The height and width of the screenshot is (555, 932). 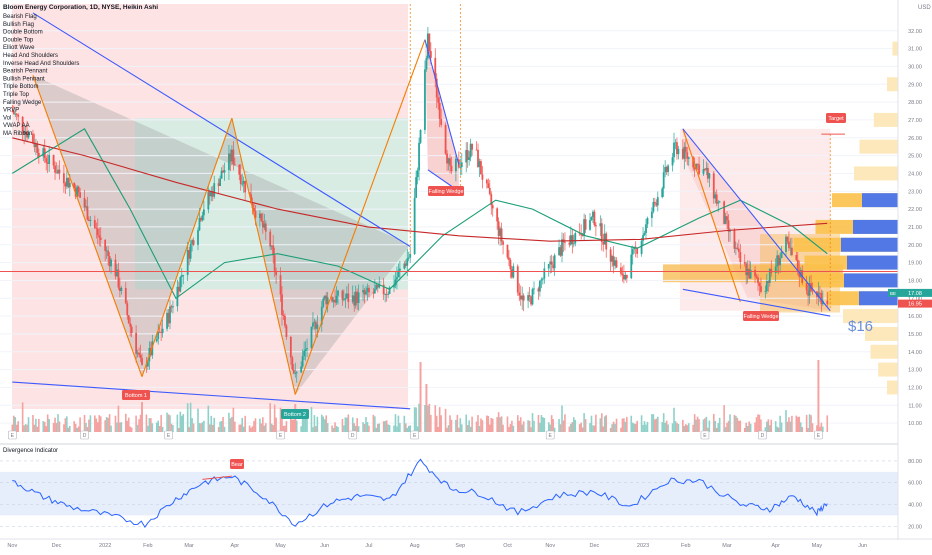 What do you see at coordinates (20, 87) in the screenshot?
I see `indicator-item: Triple Bottom` at bounding box center [20, 87].